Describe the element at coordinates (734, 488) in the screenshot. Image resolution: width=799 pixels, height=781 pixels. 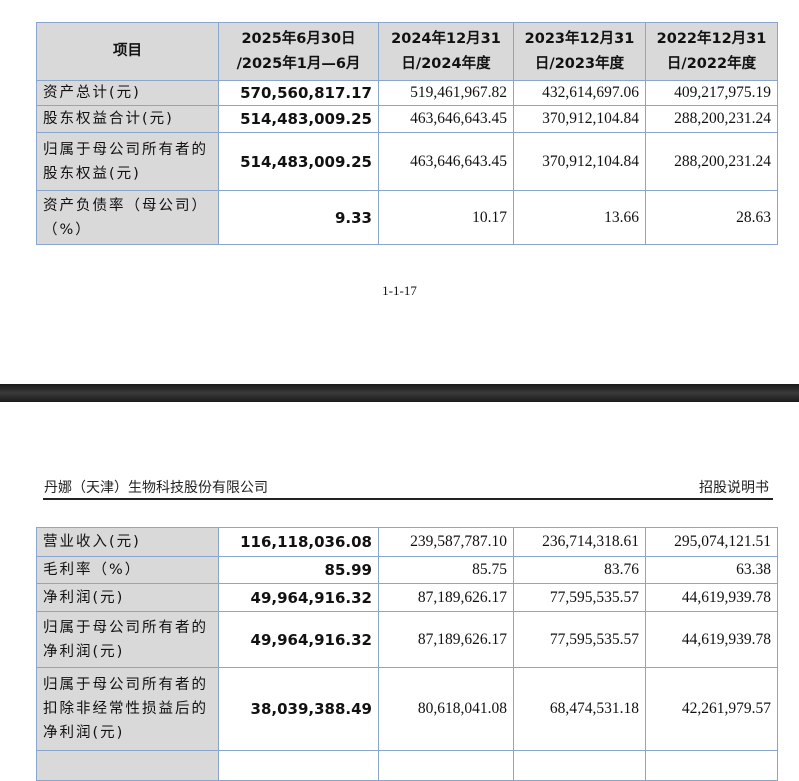
I see `document-type-header: 招股说明书` at that location.